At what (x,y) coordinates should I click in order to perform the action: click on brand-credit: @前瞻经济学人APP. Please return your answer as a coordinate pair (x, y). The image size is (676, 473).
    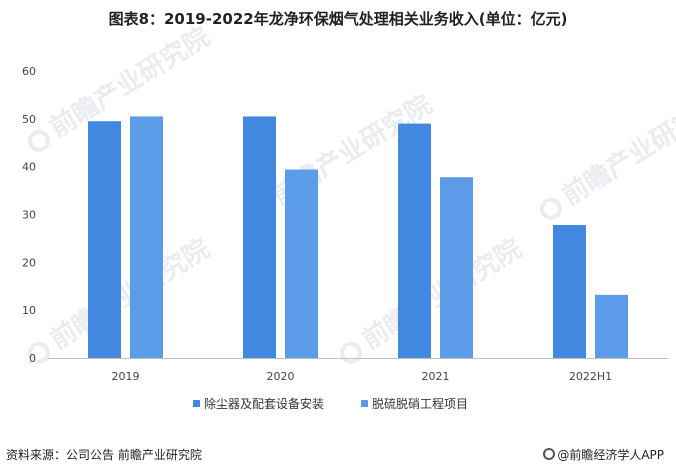
    Looking at the image, I should click on (603, 454).